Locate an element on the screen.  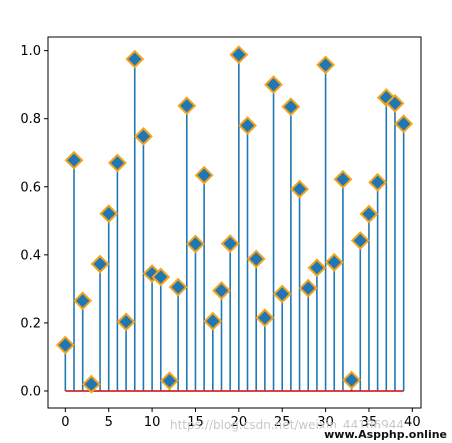
y-tick-label: 0.0 is located at coordinates (30, 391).